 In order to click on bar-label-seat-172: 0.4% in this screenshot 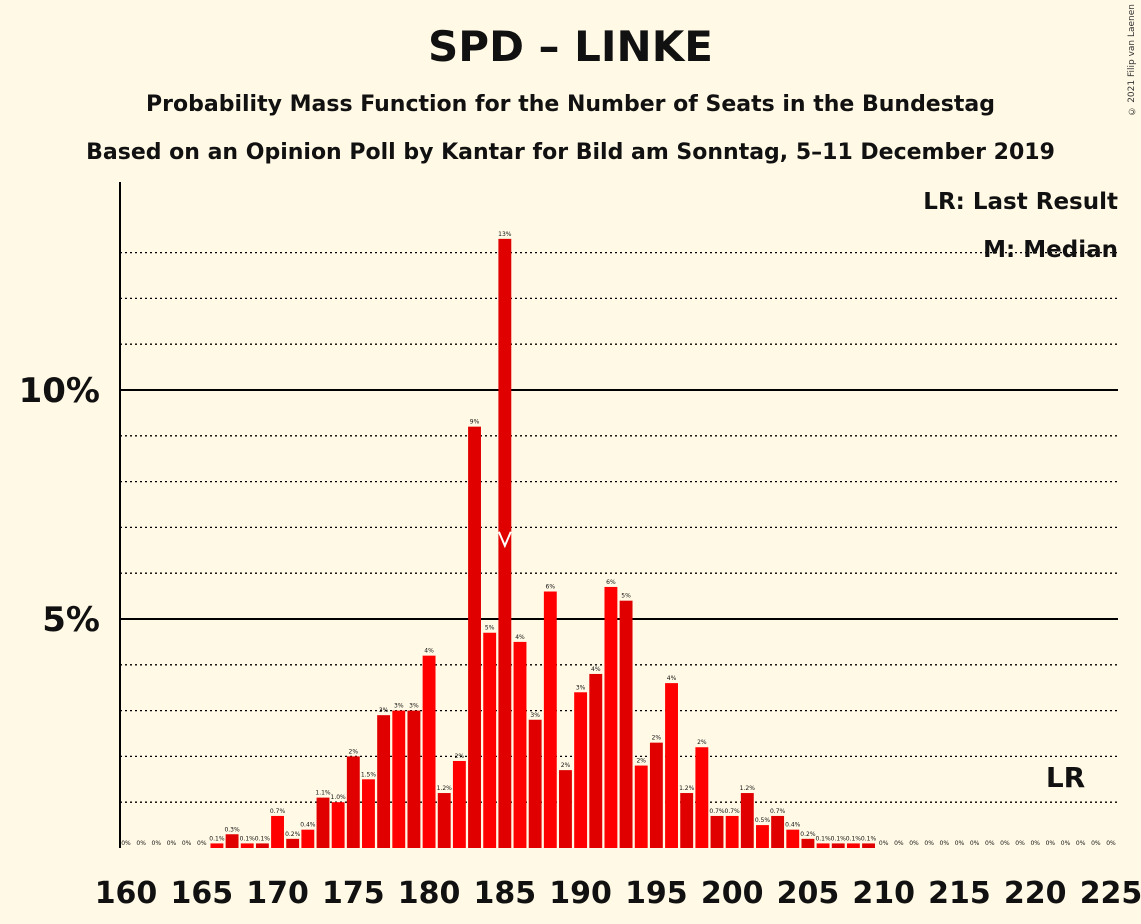, I will do `click(308, 825)`.